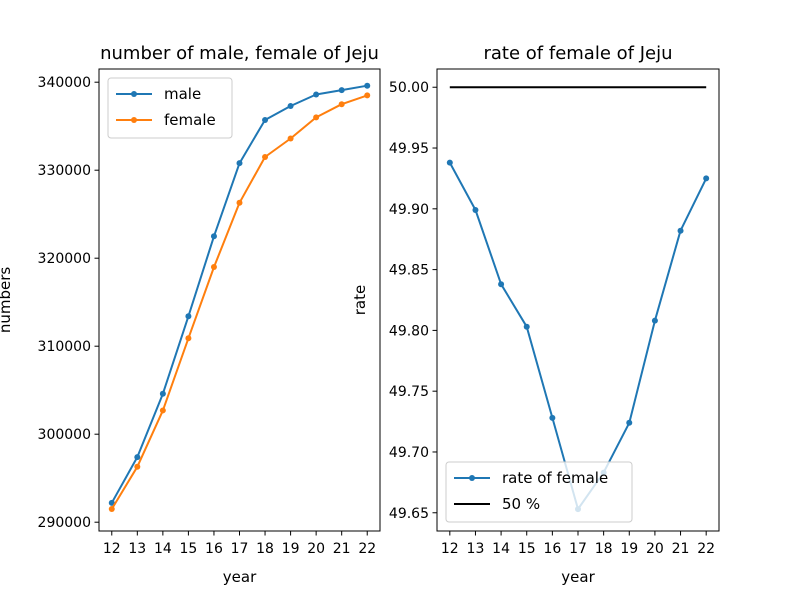 This screenshot has width=793, height=604. What do you see at coordinates (409, 453) in the screenshot?
I see `y-tick-label: 49.70` at bounding box center [409, 453].